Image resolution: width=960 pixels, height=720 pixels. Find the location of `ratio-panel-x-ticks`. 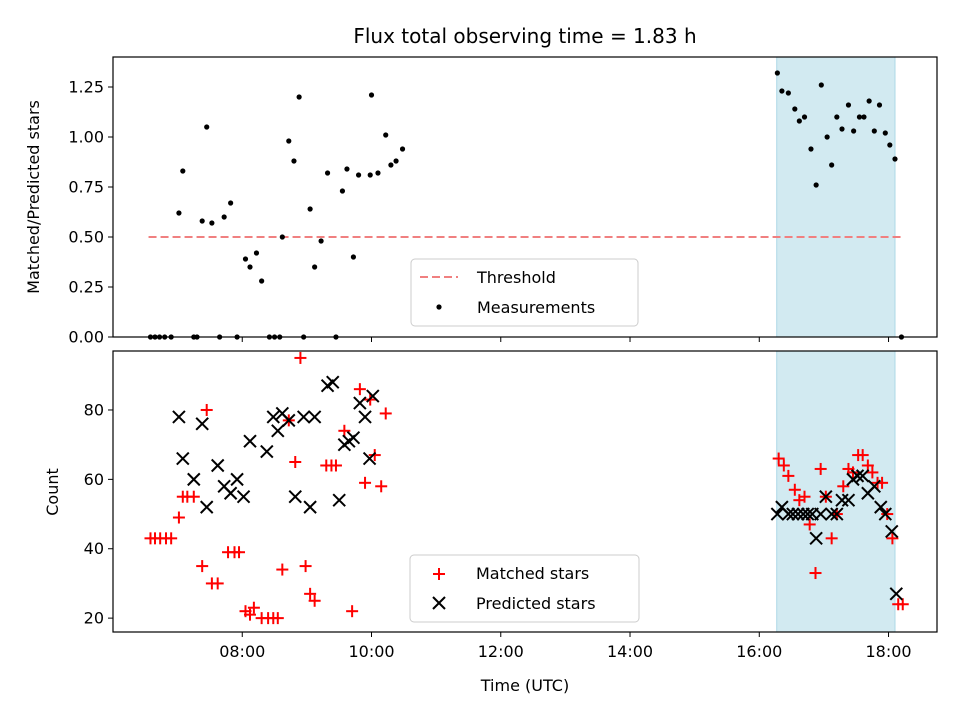

ratio-panel-x-ticks is located at coordinates (565, 339).